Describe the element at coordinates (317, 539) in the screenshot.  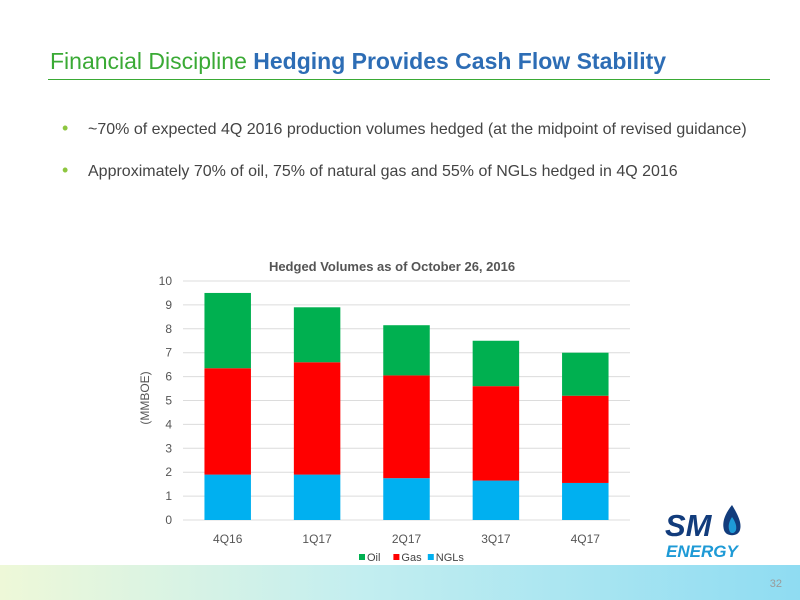
I see `x-tick-label: 1Q17` at that location.